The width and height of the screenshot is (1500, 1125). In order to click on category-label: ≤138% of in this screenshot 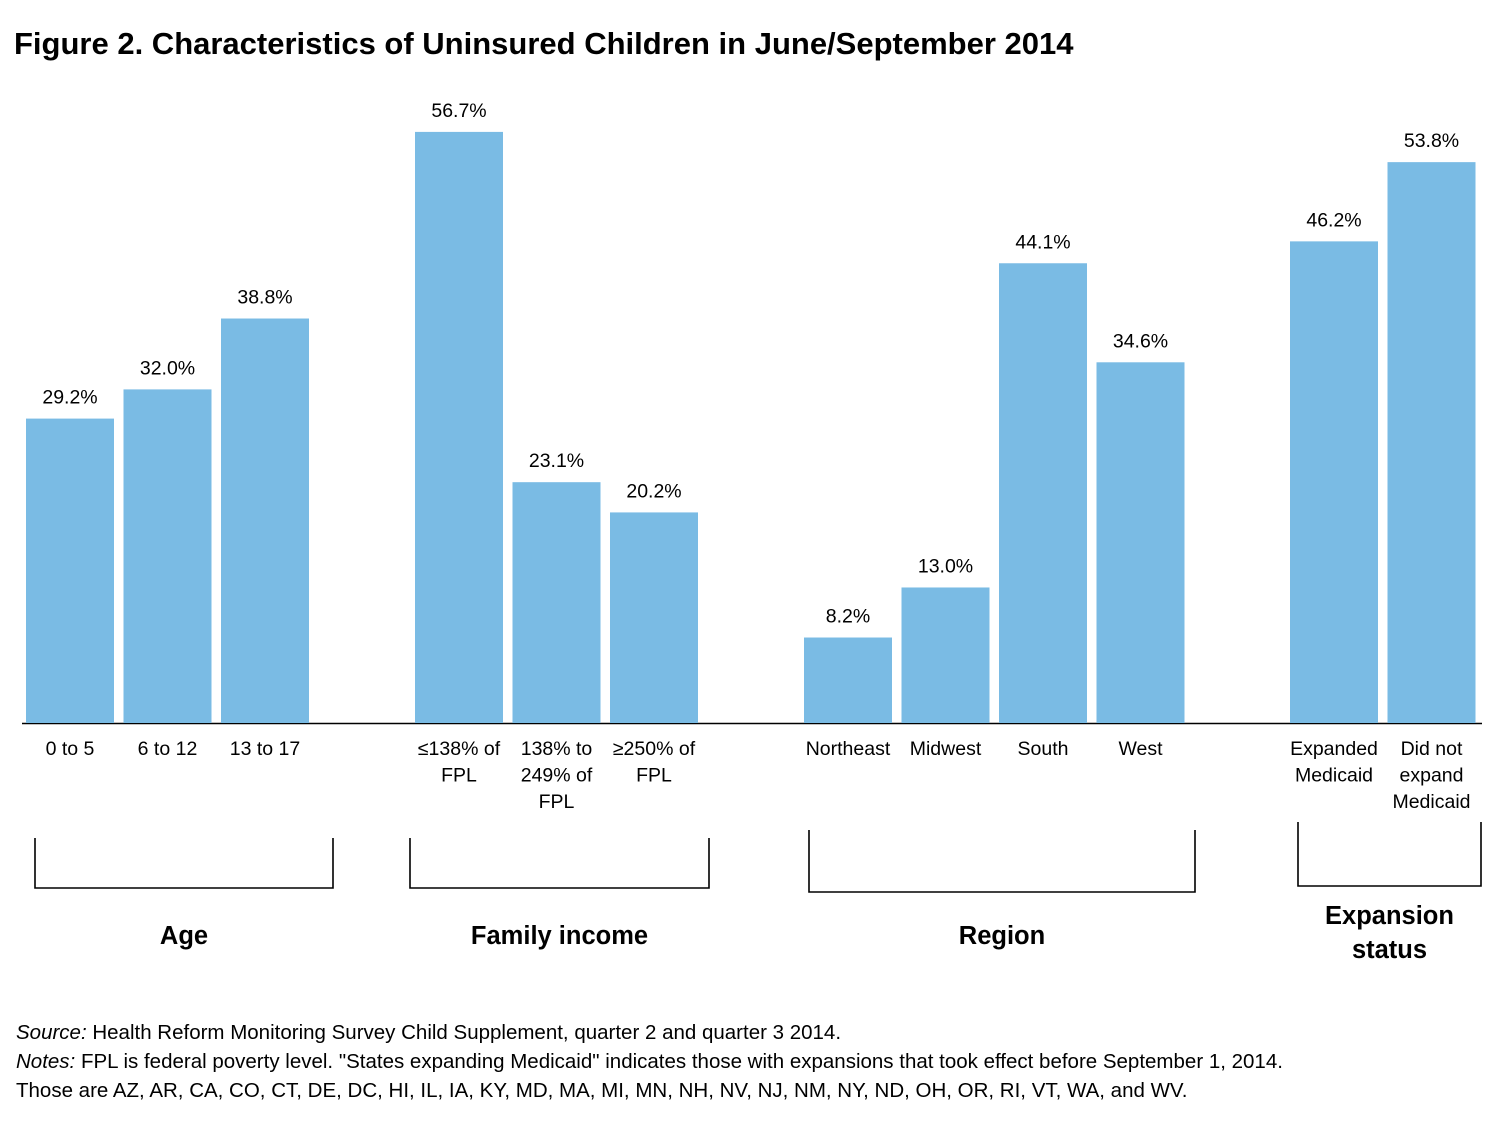, I will do `click(459, 749)`.